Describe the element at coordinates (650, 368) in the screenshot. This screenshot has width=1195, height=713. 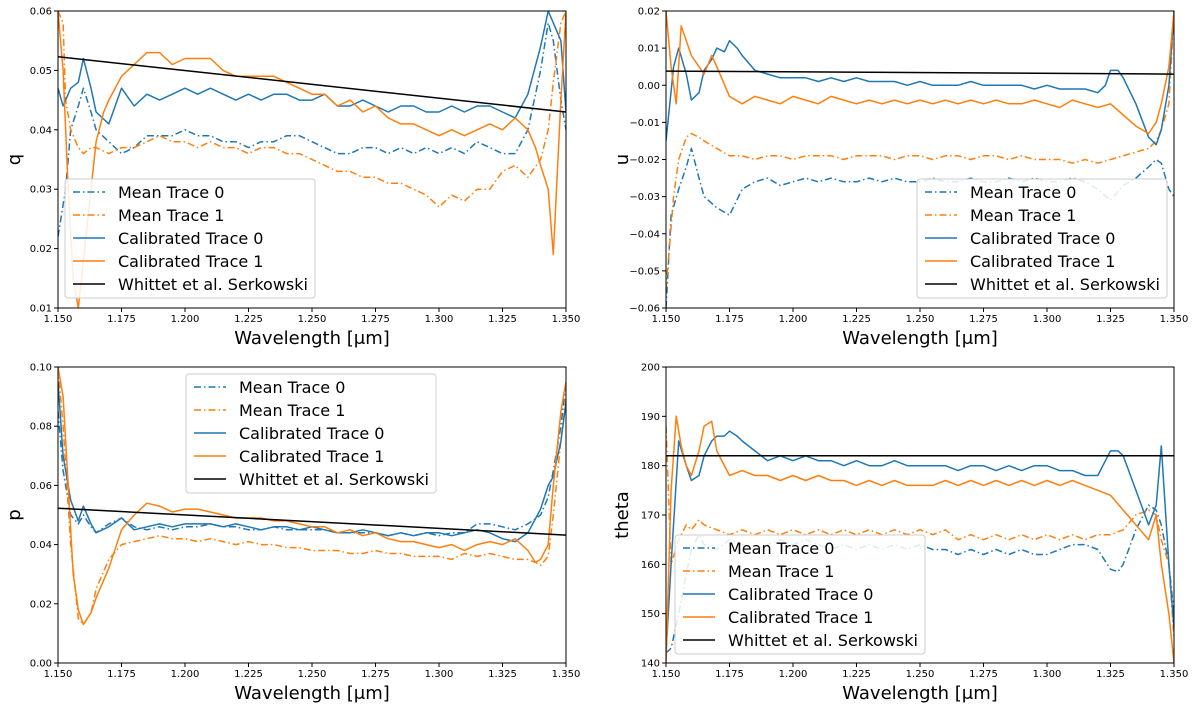
I see `y-tick-label: 200` at that location.